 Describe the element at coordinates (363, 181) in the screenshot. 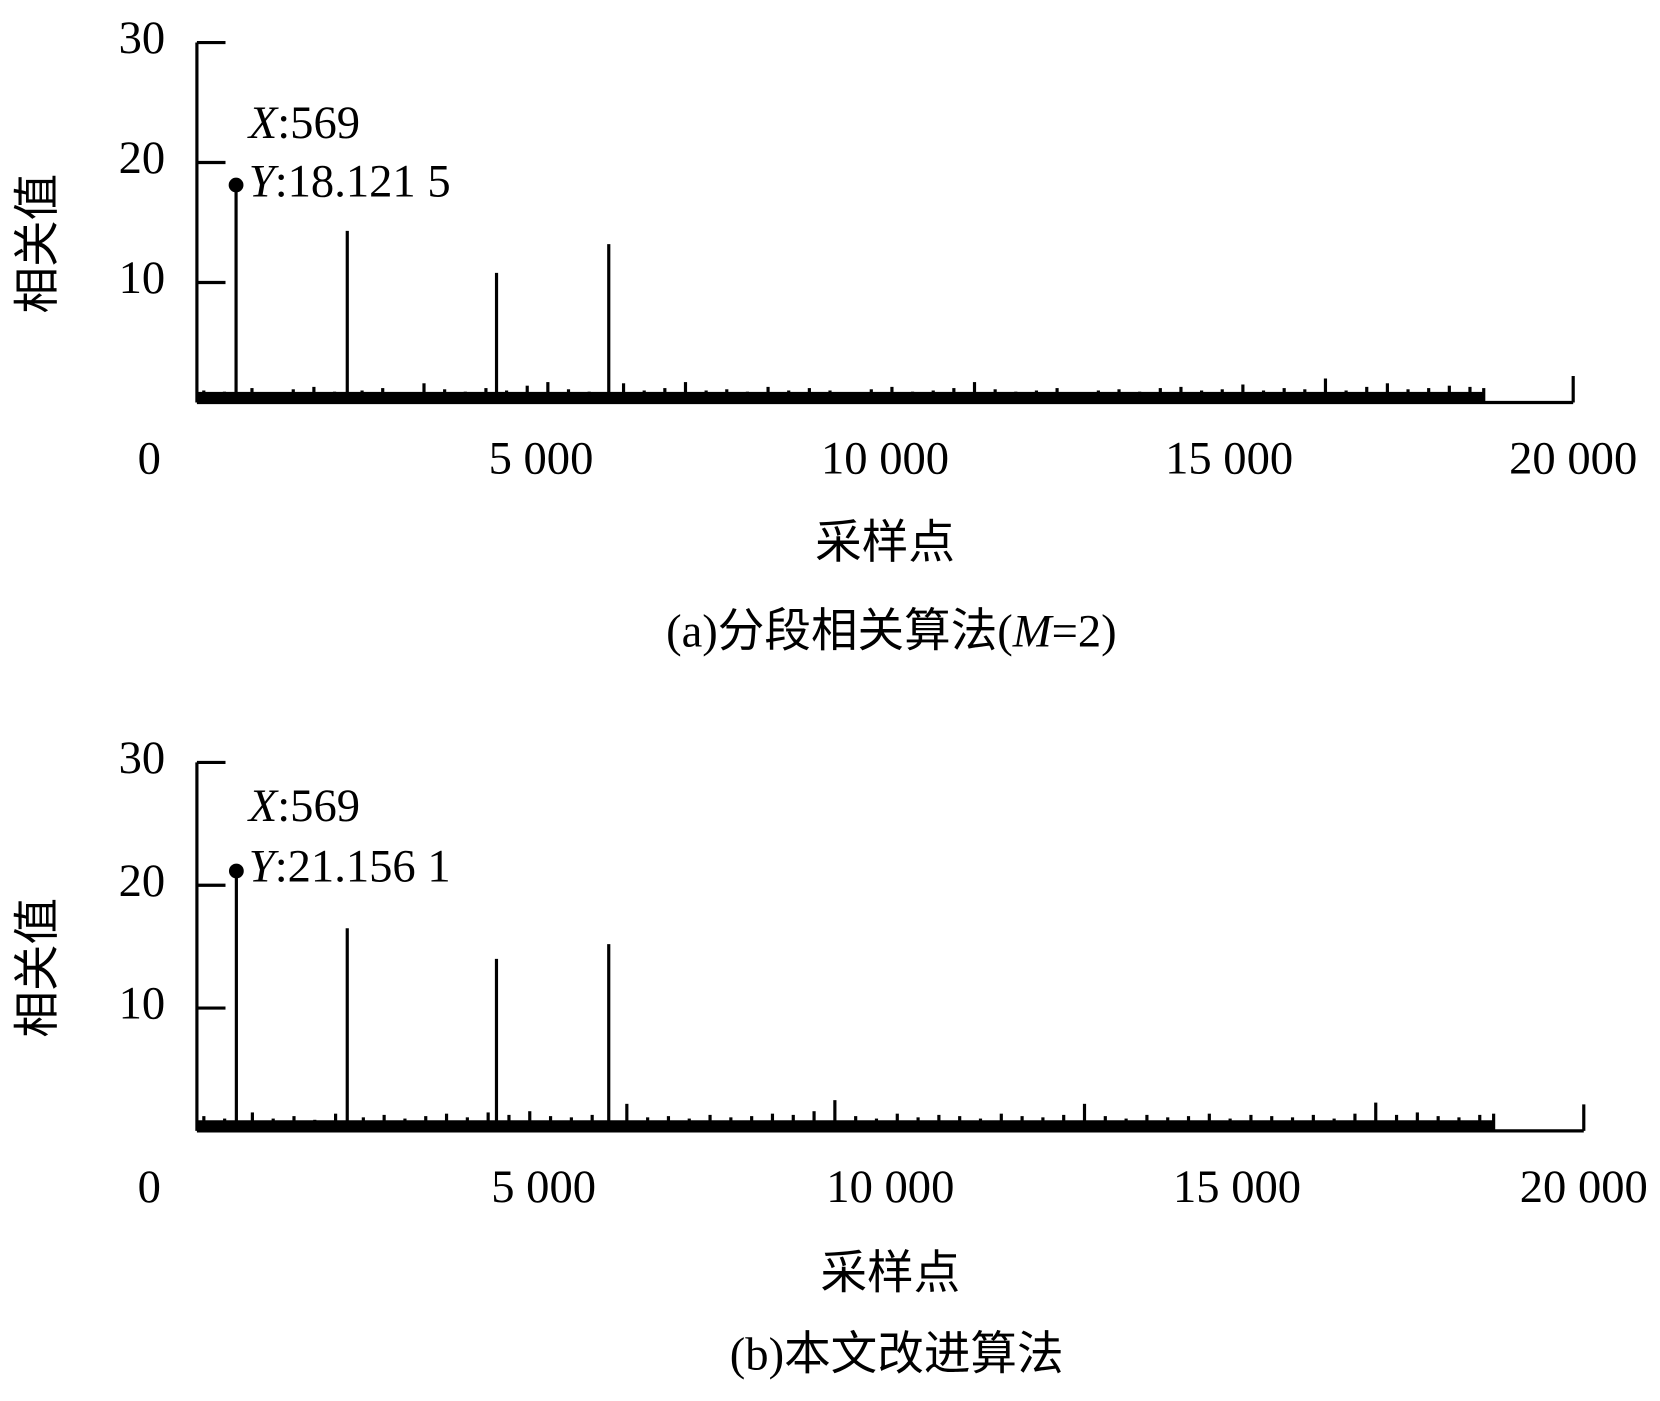

I see `annotation-value: :18.121 5` at that location.